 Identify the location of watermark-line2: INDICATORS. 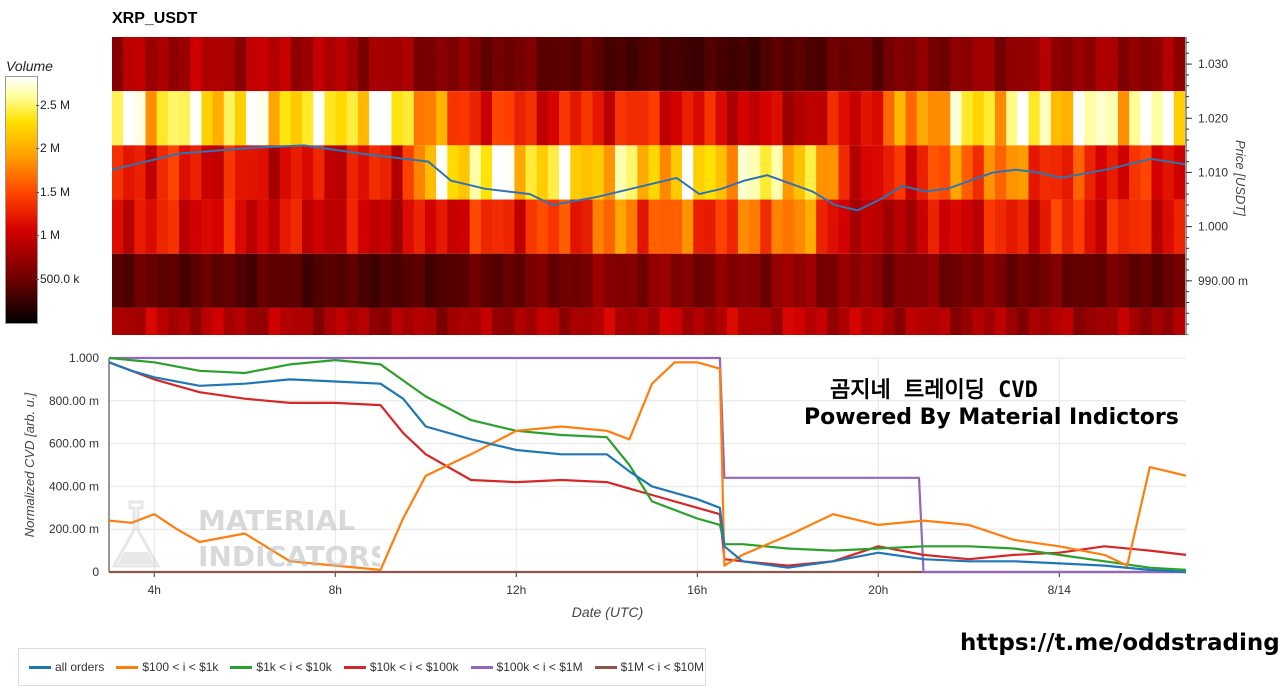
(289, 556).